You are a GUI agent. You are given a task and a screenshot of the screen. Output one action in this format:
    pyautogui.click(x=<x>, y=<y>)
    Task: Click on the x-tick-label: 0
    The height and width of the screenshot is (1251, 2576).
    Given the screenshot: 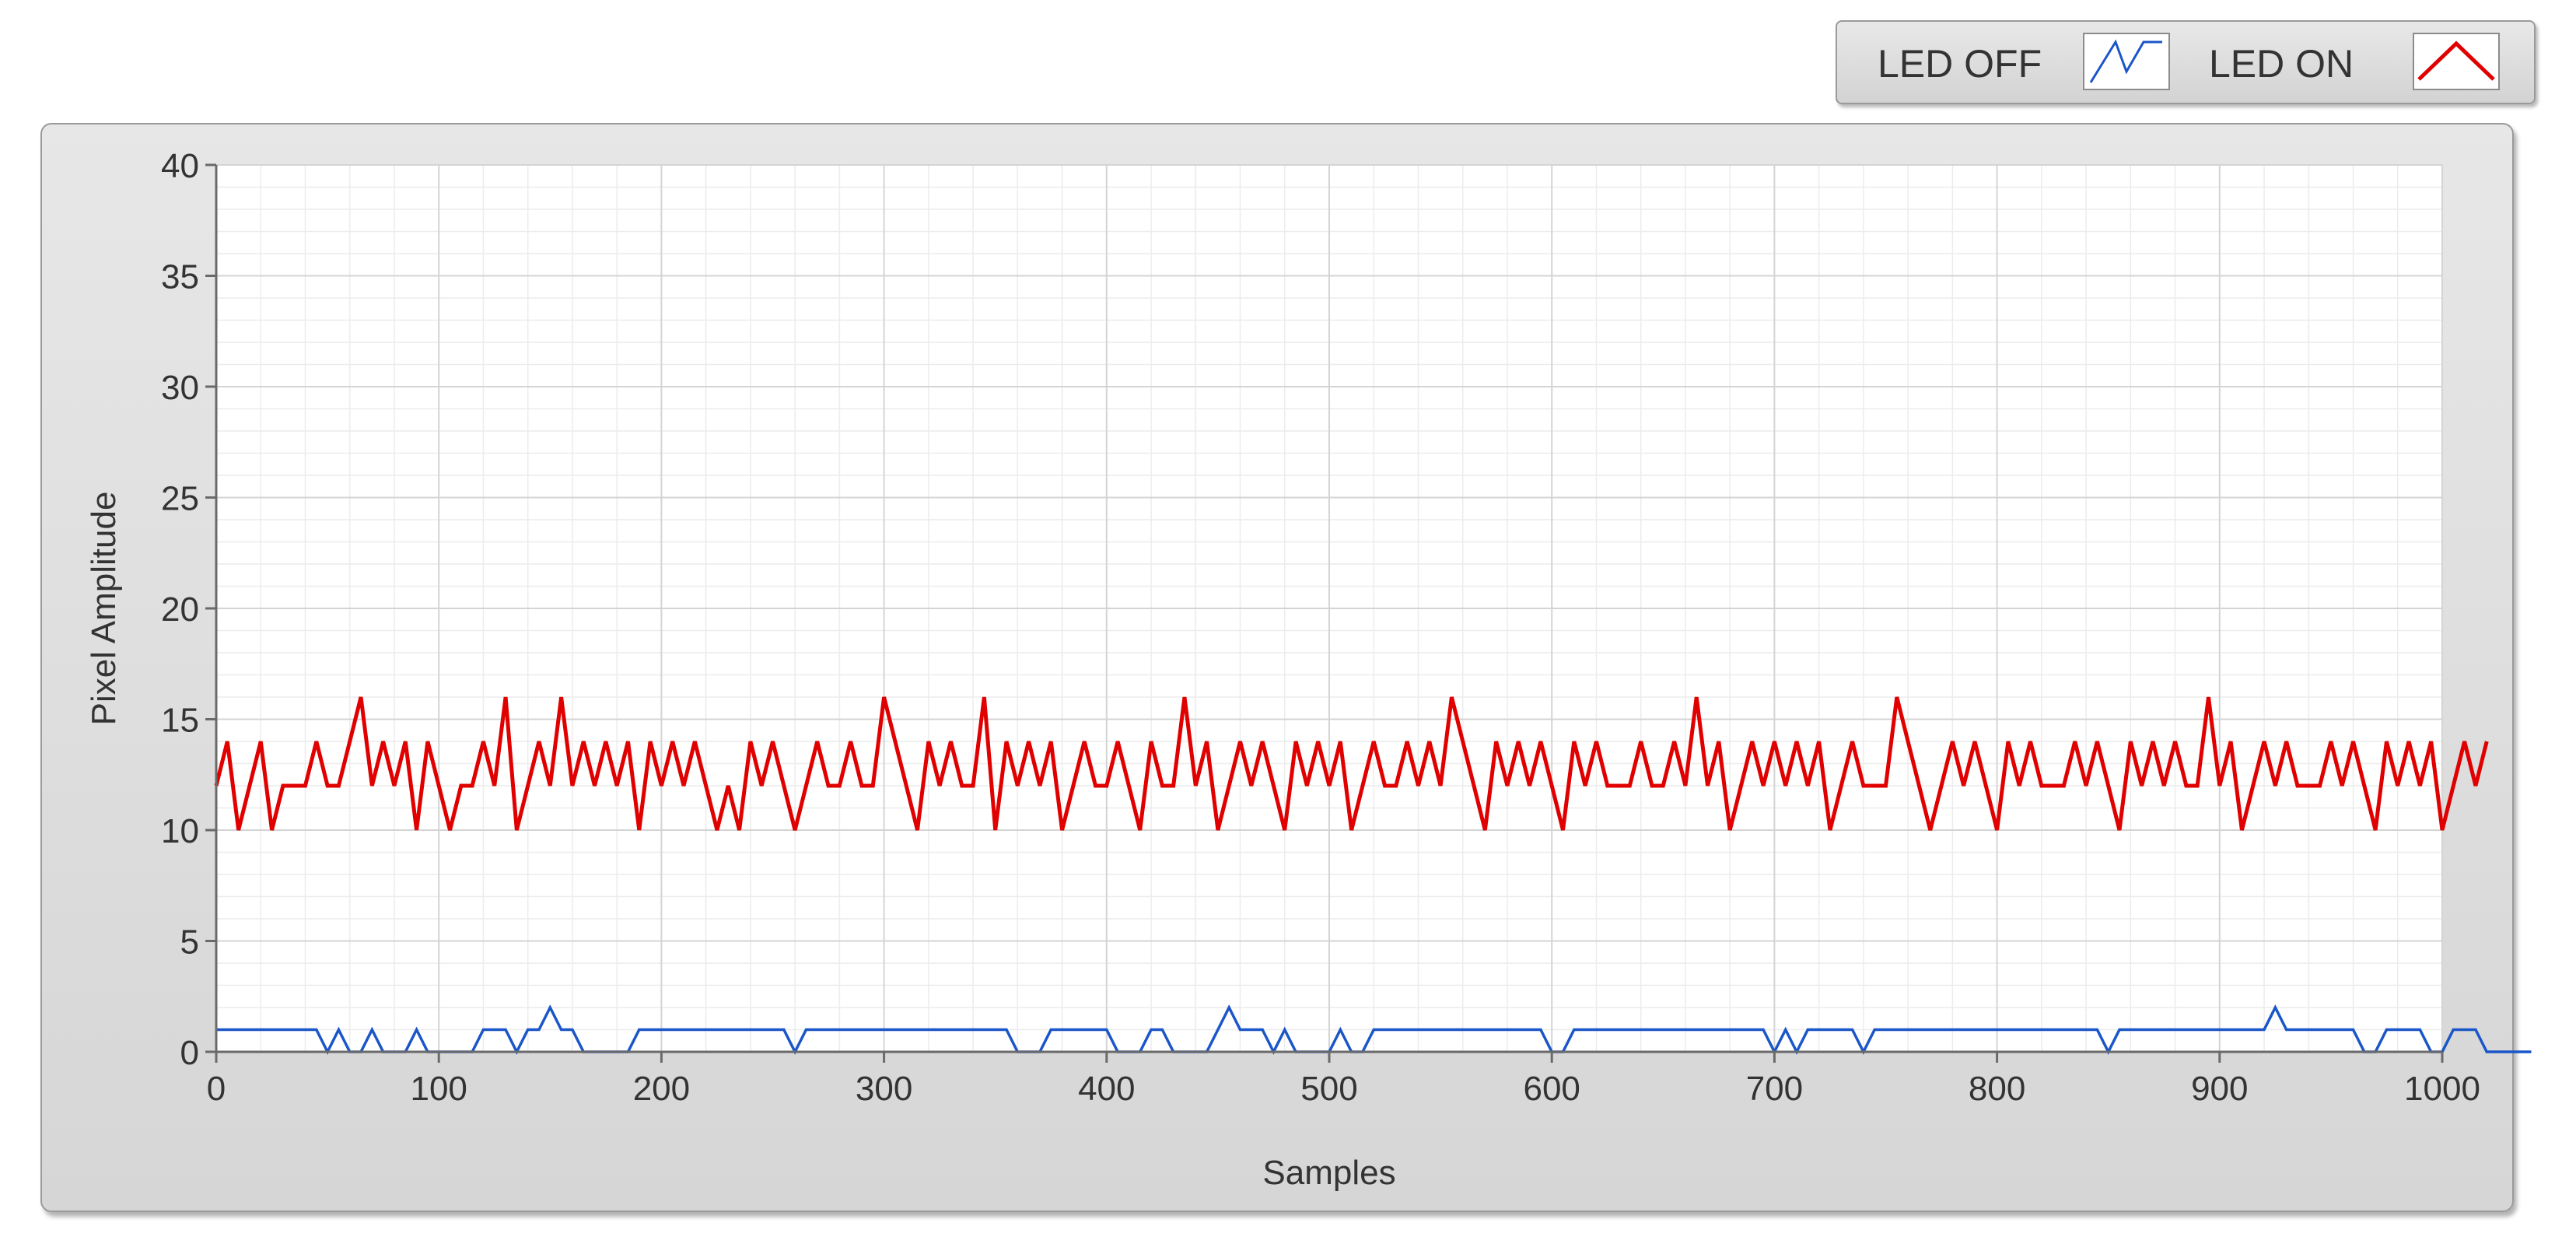 What is the action you would take?
    pyautogui.click(x=217, y=1089)
    